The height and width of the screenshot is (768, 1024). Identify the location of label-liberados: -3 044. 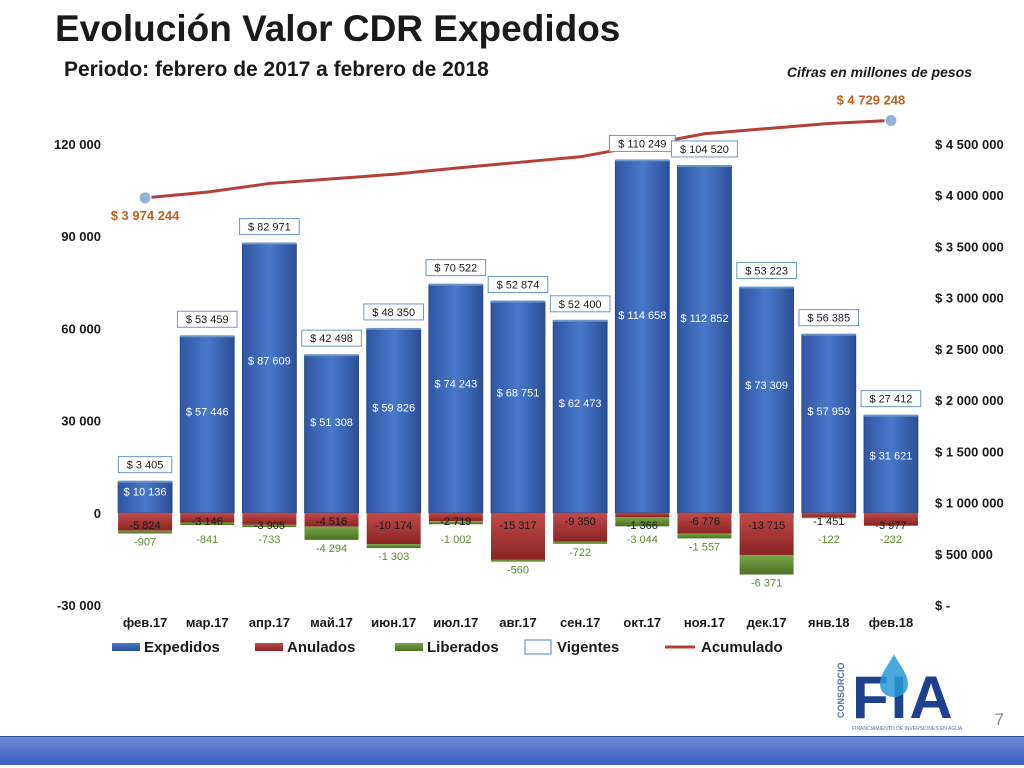
(642, 540).